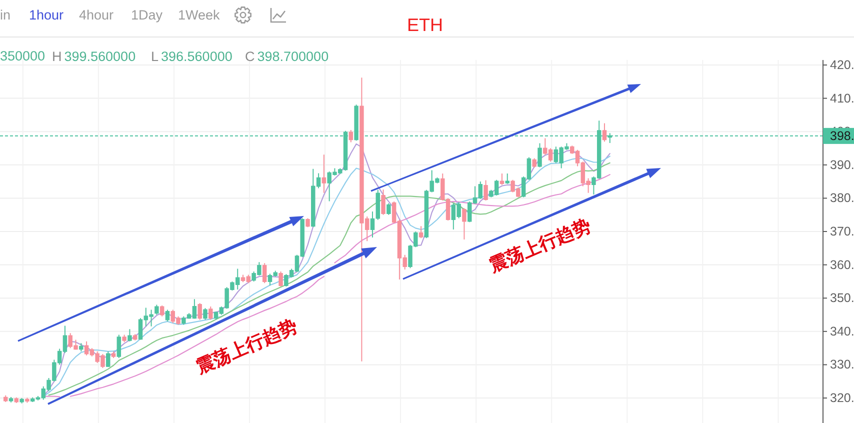  Describe the element at coordinates (842, 98) in the screenshot. I see `y-tick-label: 410.` at that location.